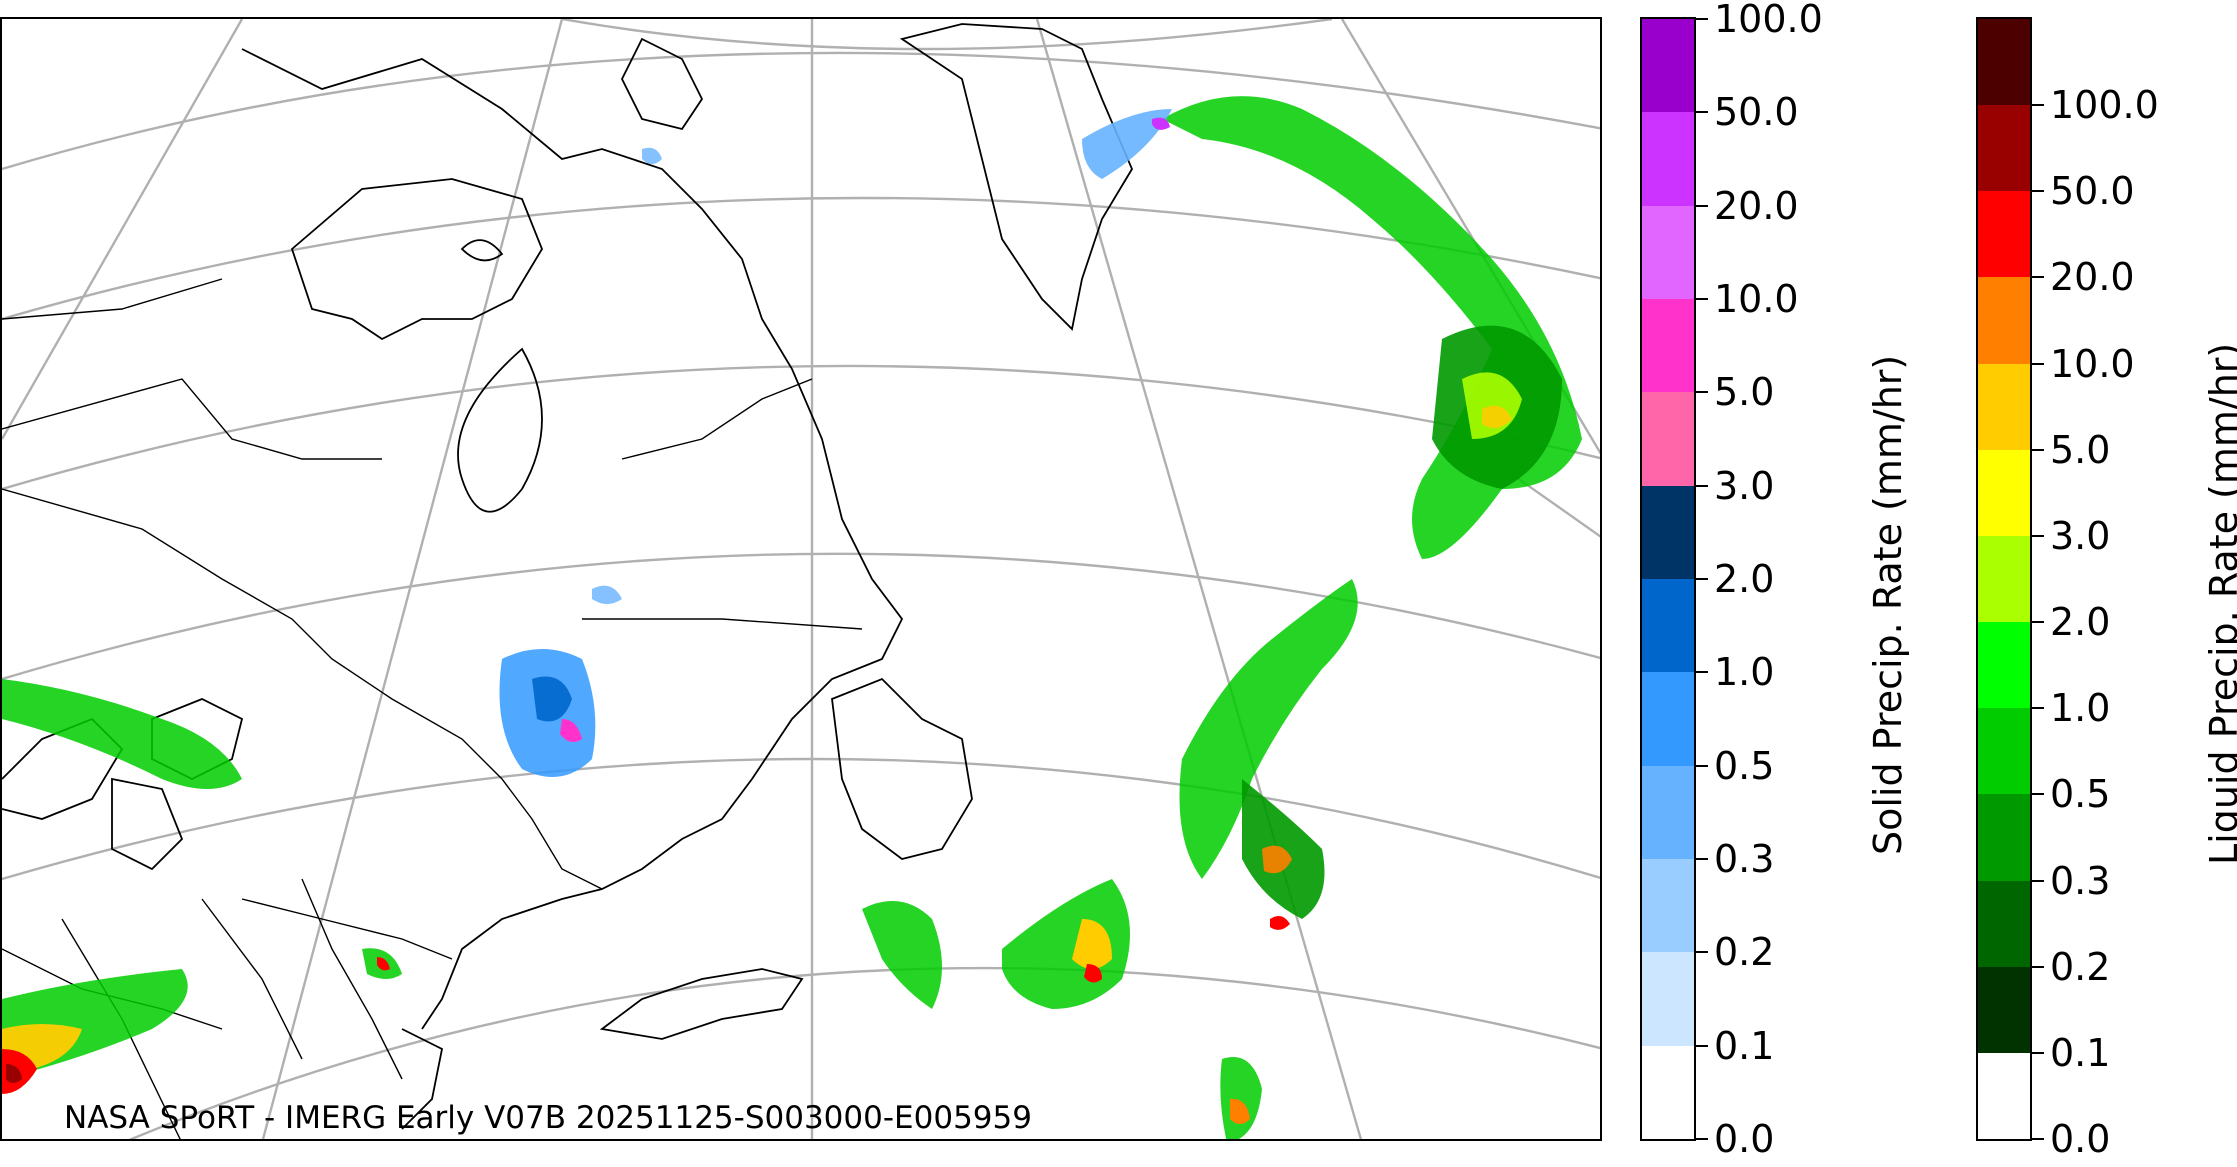 The width and height of the screenshot is (2237, 1167). Describe the element at coordinates (2080, 535) in the screenshot. I see `liquid-tick-label: 3.0` at that location.